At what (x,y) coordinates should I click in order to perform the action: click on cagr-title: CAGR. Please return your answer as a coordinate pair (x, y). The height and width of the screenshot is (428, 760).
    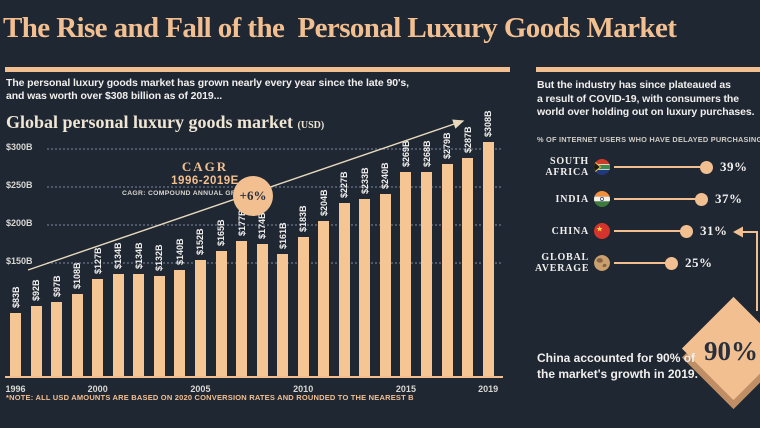
    Looking at the image, I should click on (205, 166).